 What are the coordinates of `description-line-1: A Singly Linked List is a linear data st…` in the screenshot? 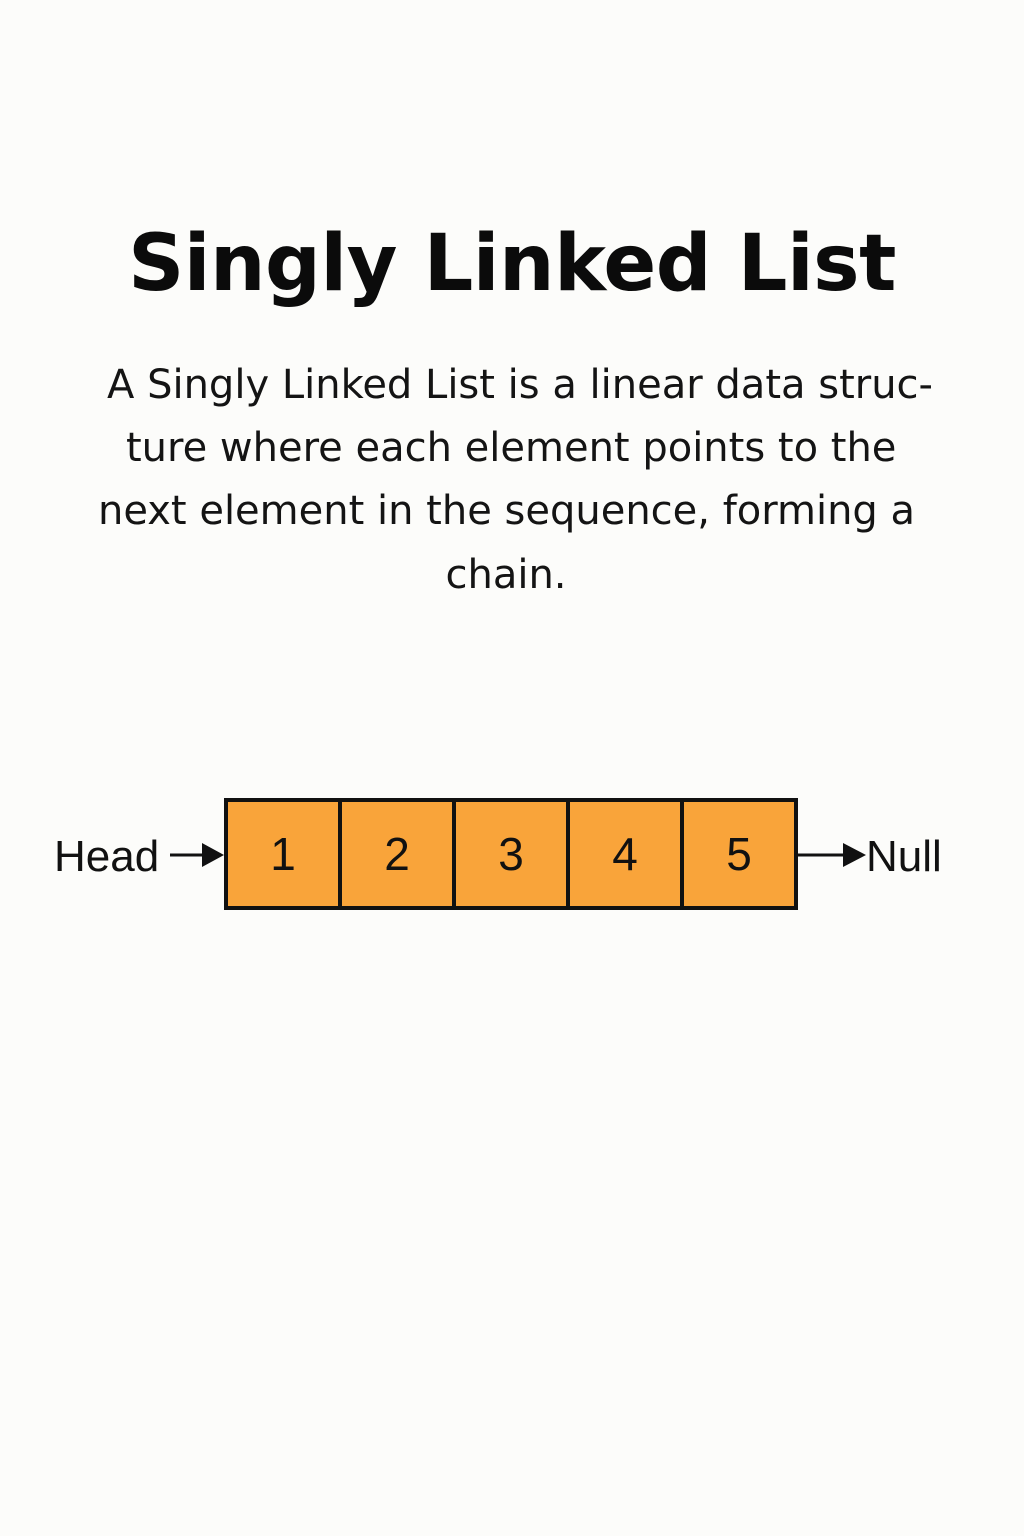 It's located at (520, 385).